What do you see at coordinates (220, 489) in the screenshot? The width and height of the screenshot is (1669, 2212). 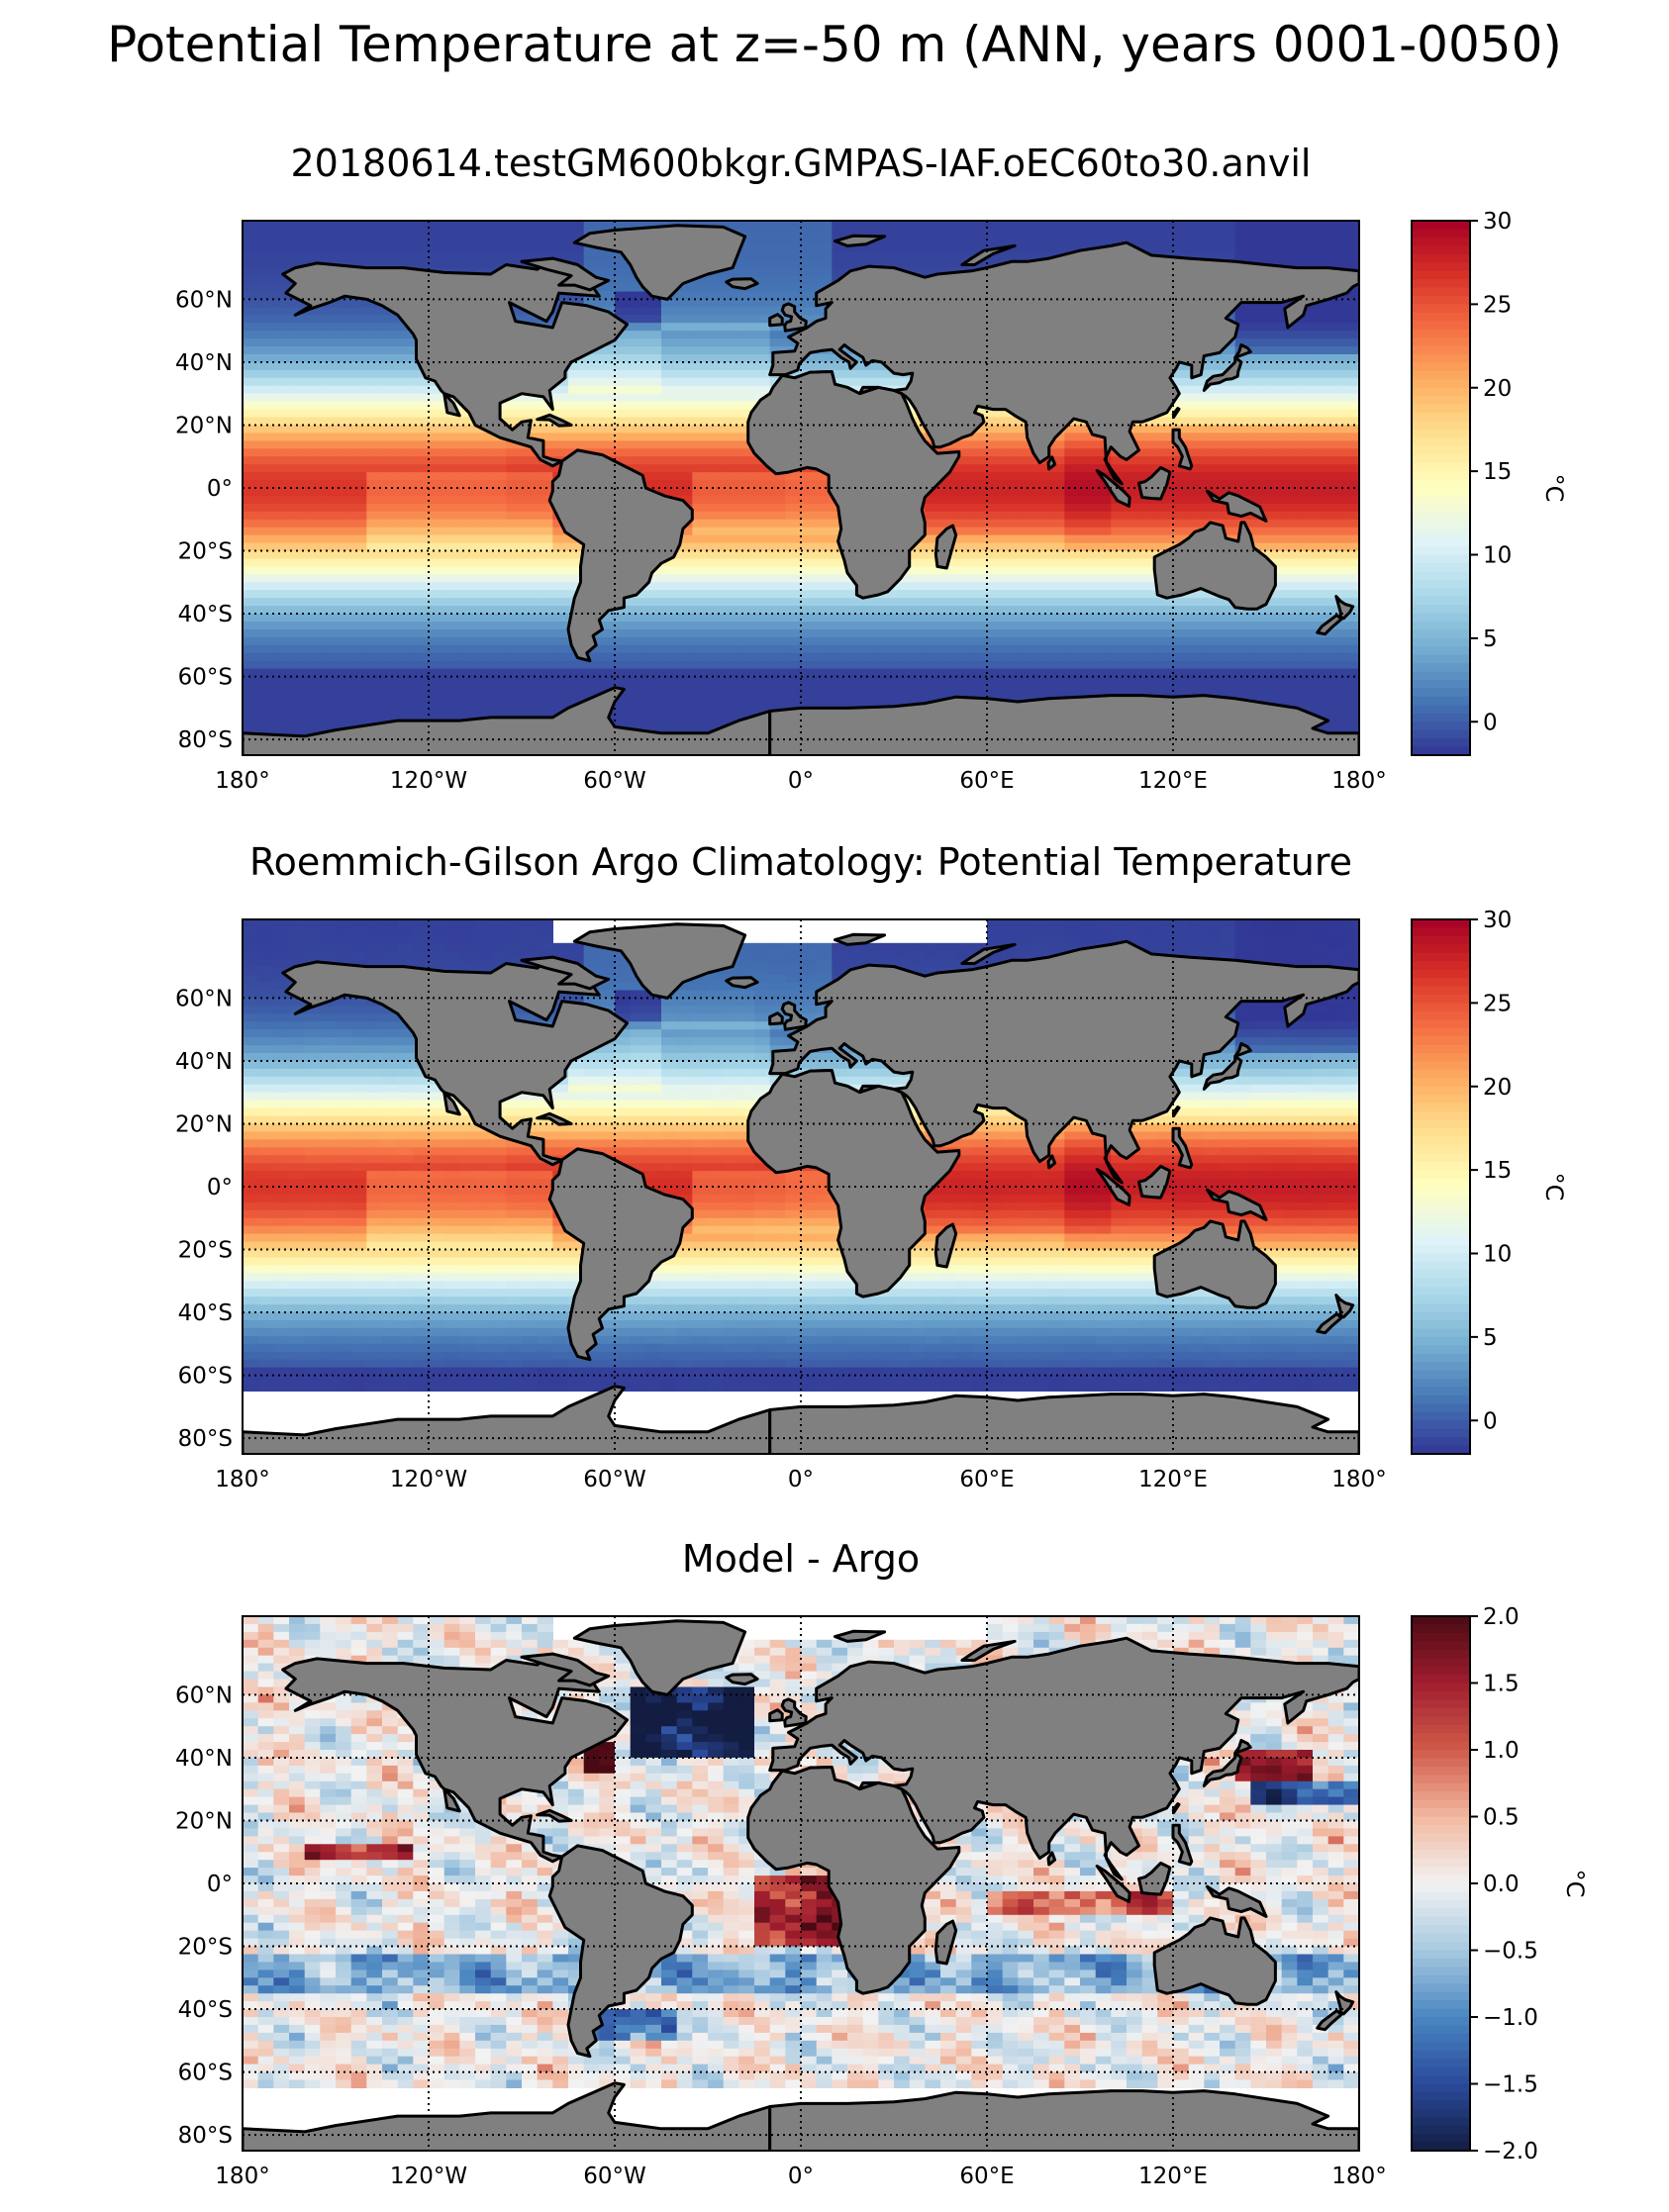 I see `y-tick-label: 0°` at bounding box center [220, 489].